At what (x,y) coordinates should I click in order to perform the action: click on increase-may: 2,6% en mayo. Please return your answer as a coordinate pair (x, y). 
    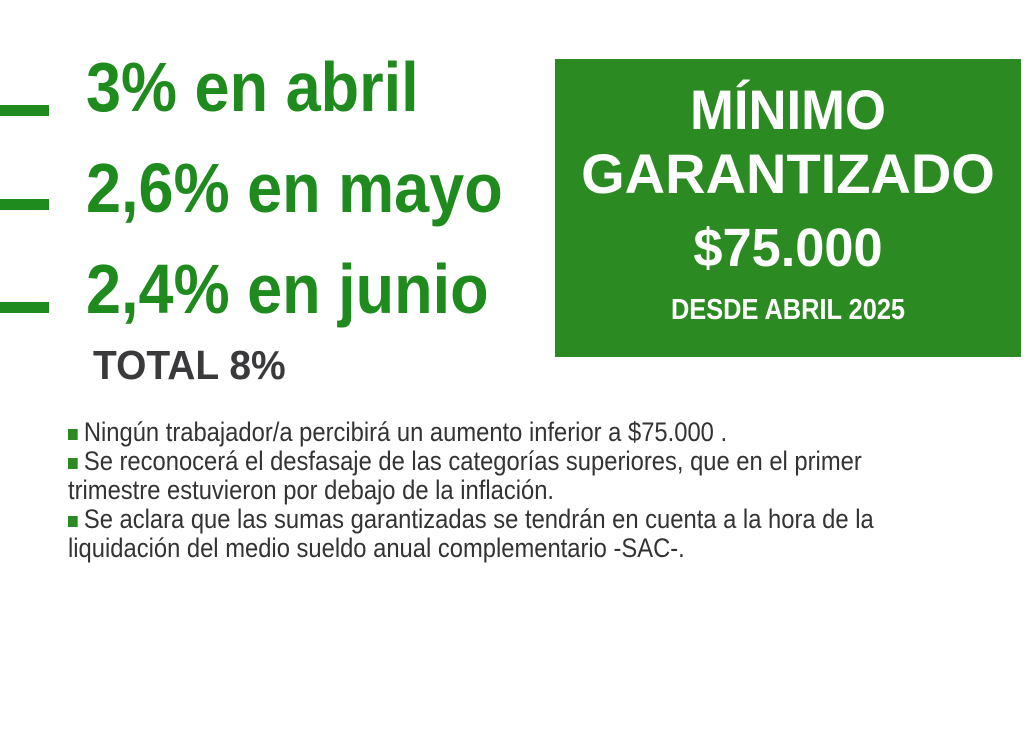
    Looking at the image, I should click on (294, 188).